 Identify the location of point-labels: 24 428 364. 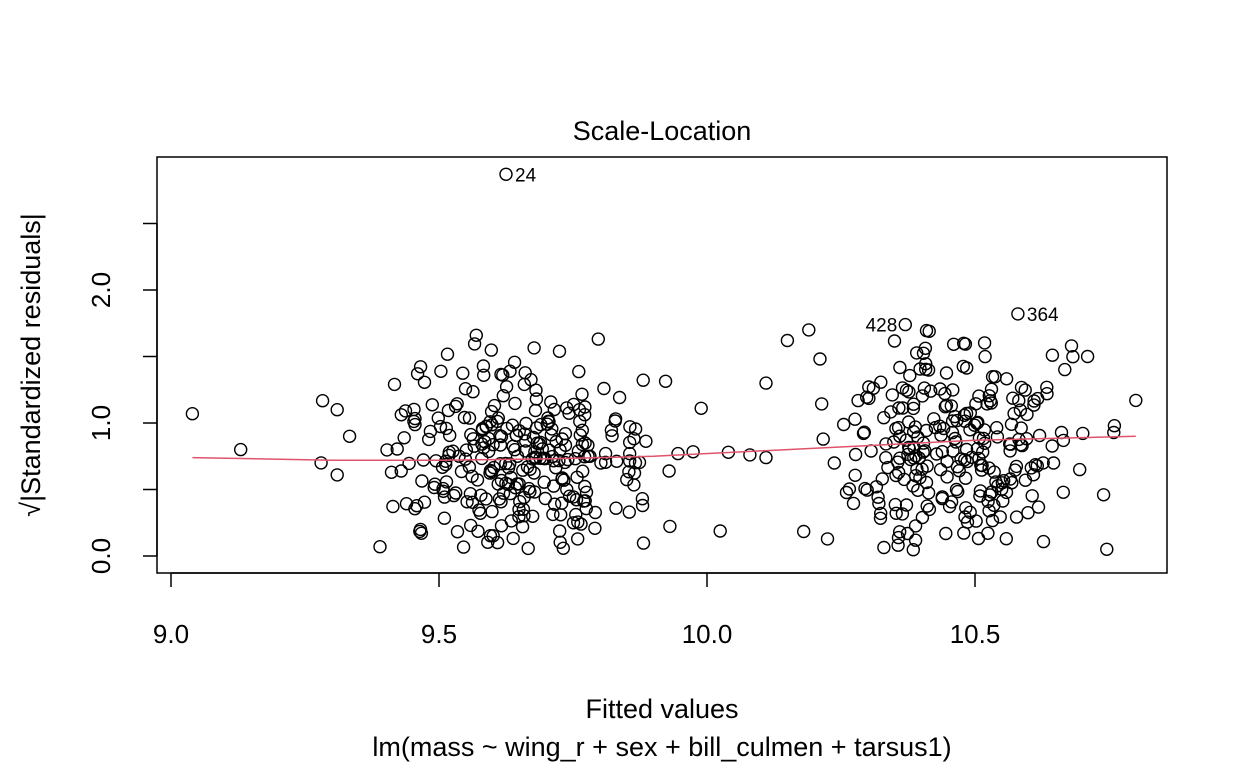
(787, 250).